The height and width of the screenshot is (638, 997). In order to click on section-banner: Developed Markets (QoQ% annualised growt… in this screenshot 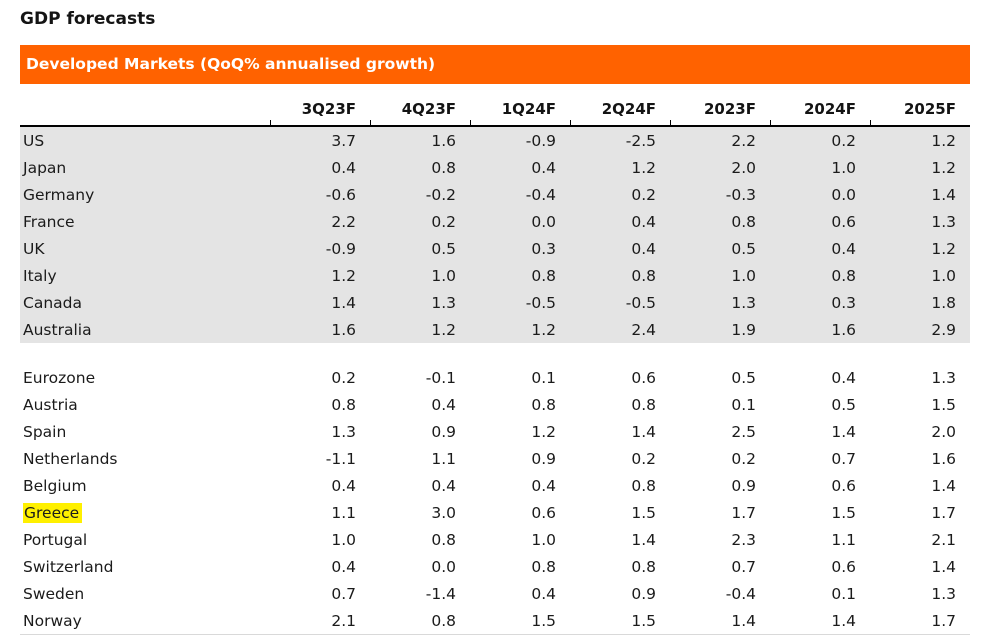, I will do `click(495, 64)`.